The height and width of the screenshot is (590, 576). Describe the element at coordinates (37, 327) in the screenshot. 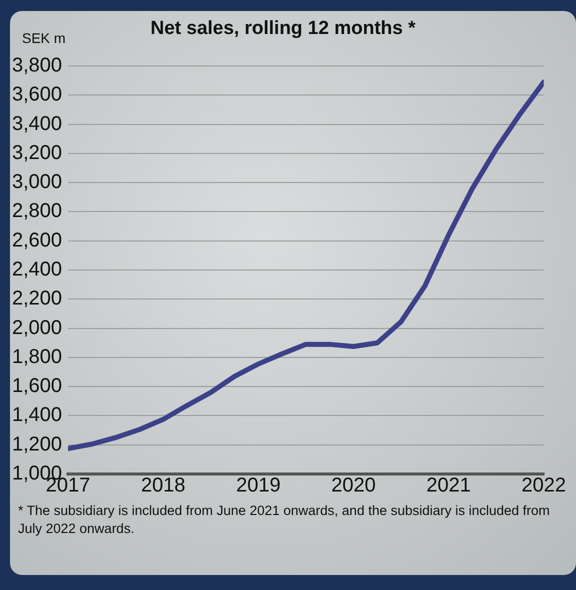

I see `y-tick-label: 2,000` at that location.